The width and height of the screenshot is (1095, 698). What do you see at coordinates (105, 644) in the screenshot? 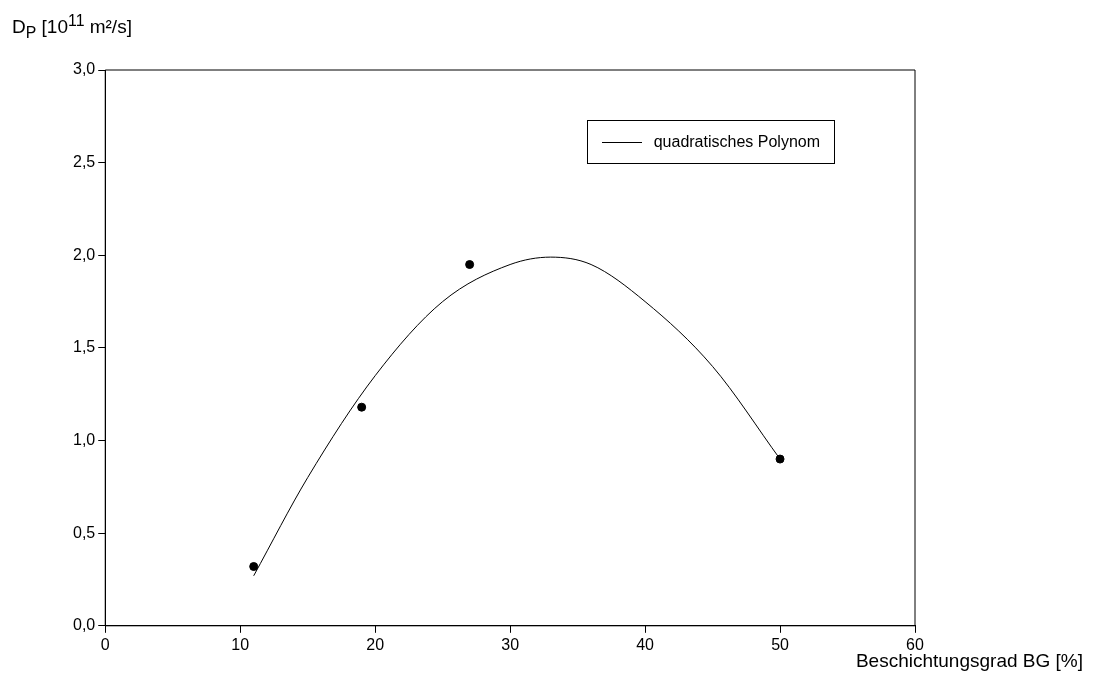
I see `x-tick-label: 0` at bounding box center [105, 644].